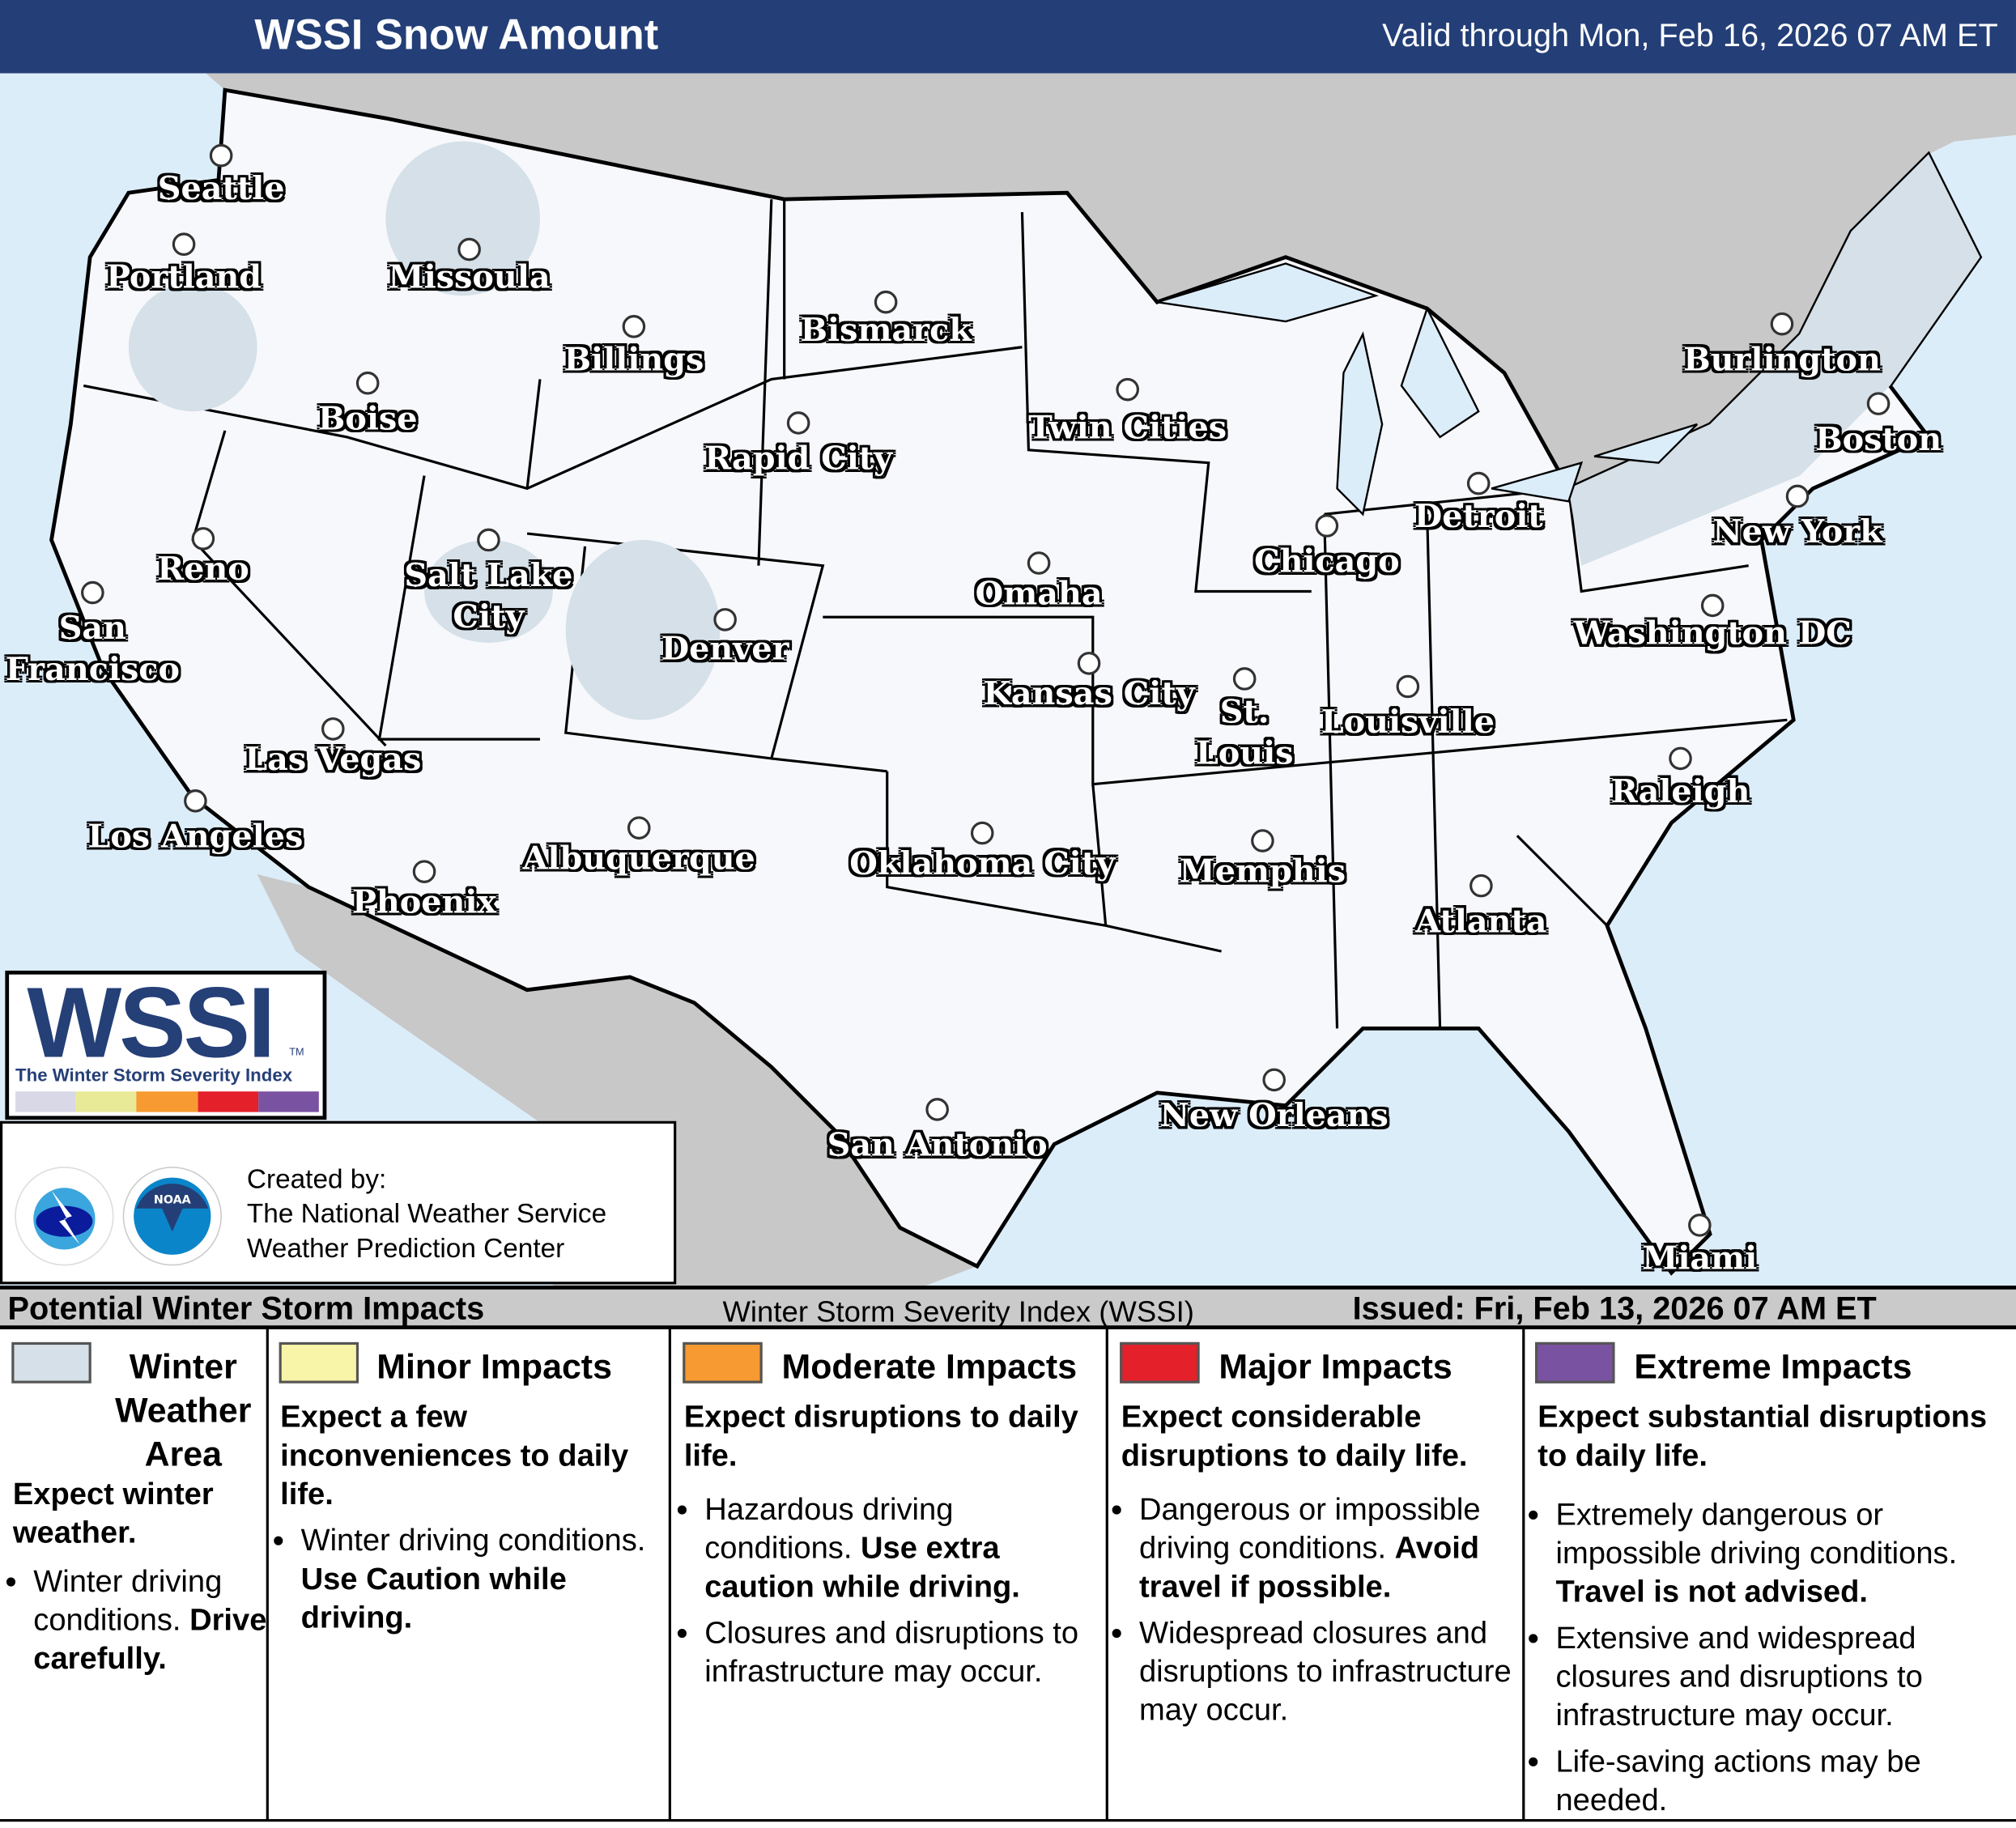 The width and height of the screenshot is (2016, 1828). What do you see at coordinates (1427, 389) in the screenshot?
I see `great-lakes` at bounding box center [1427, 389].